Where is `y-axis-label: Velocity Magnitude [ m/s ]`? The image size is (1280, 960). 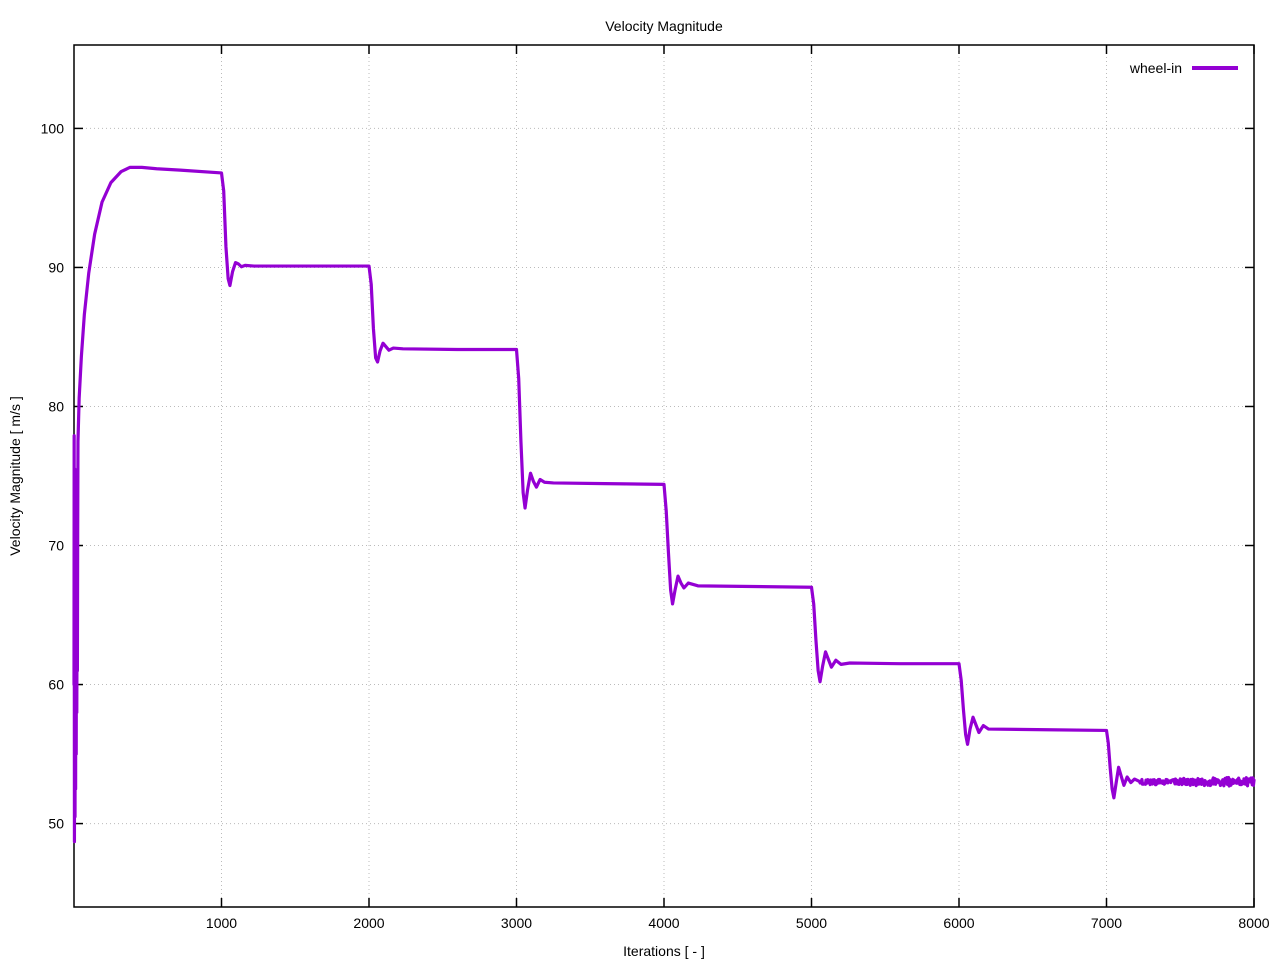 y-axis-label: Velocity Magnitude [ m/s ] is located at coordinates (15, 476).